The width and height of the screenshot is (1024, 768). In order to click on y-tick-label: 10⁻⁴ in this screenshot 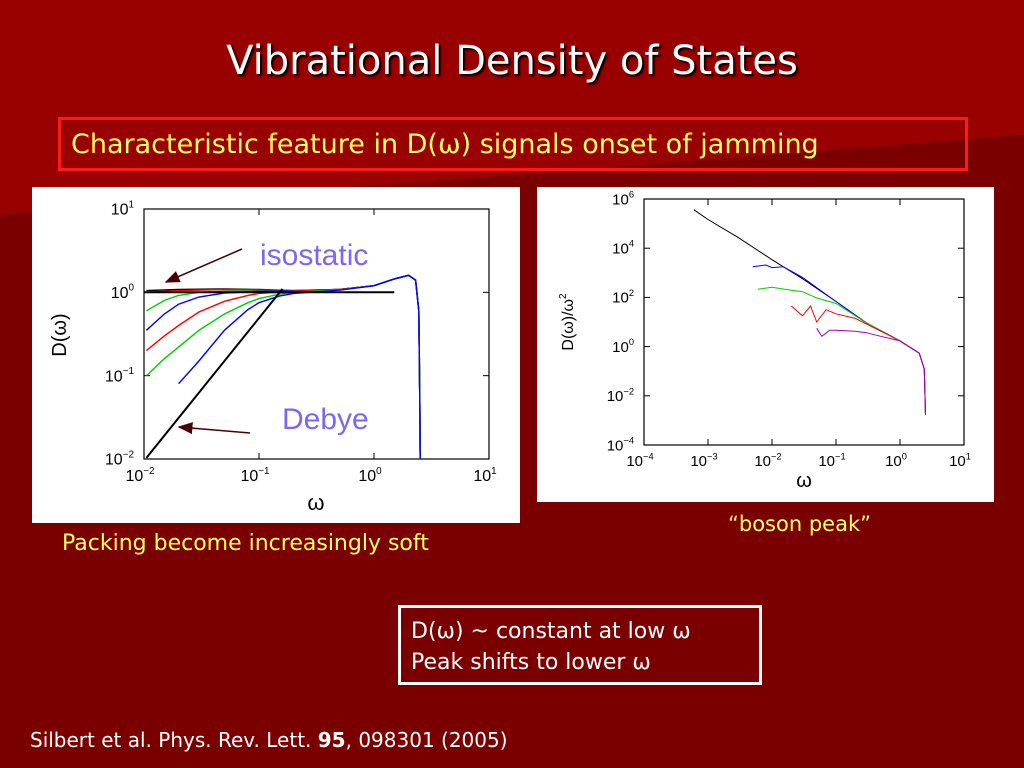, I will do `click(620, 445)`.